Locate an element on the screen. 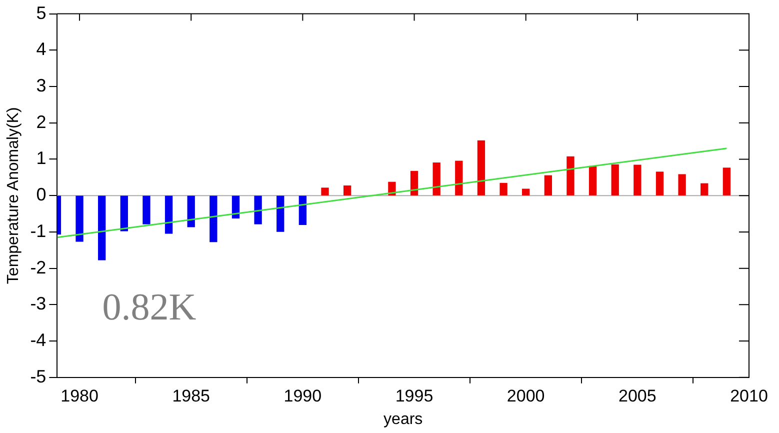 The width and height of the screenshot is (779, 433). x-tick-label: 2000 is located at coordinates (525, 396).